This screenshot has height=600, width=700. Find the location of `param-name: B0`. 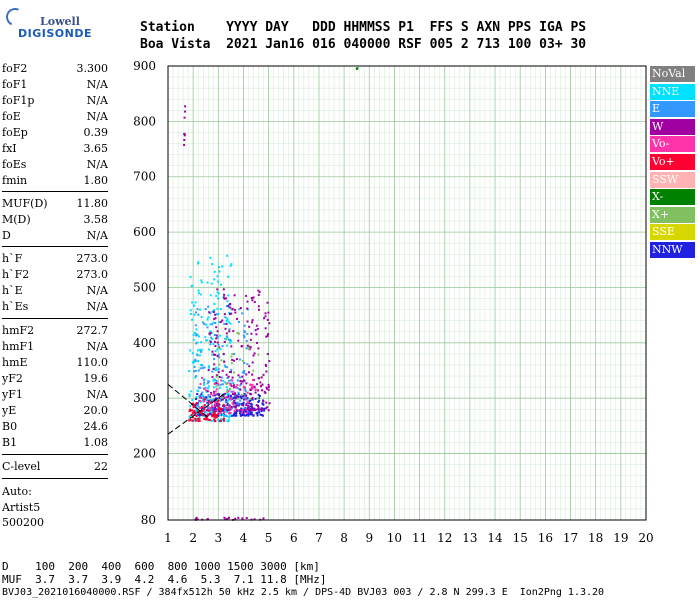

param-name: B0 is located at coordinates (10, 426).